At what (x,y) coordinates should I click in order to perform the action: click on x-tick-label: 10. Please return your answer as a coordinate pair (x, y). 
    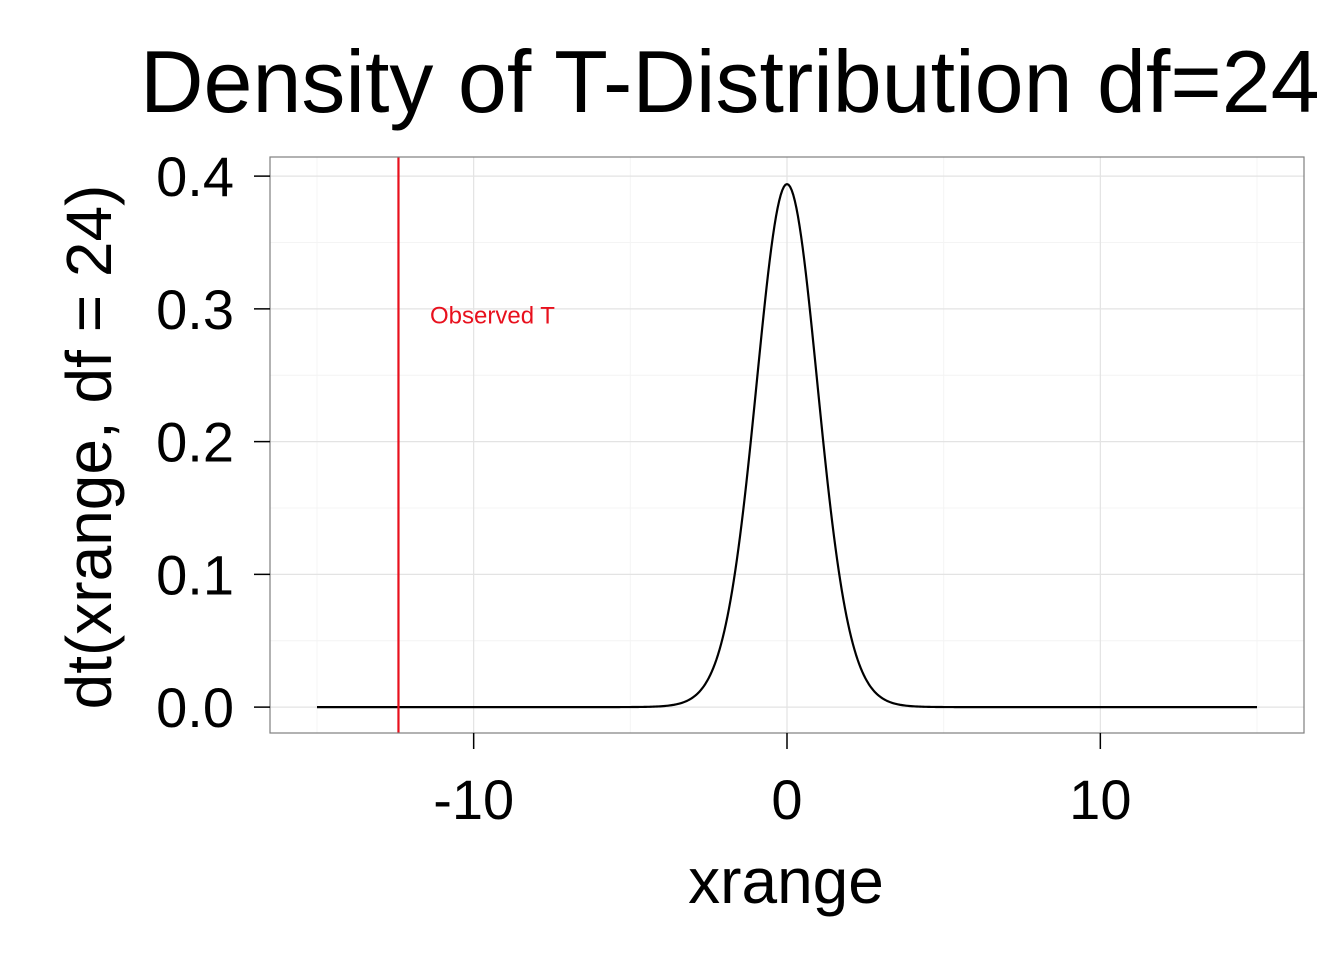
    Looking at the image, I should click on (1100, 799).